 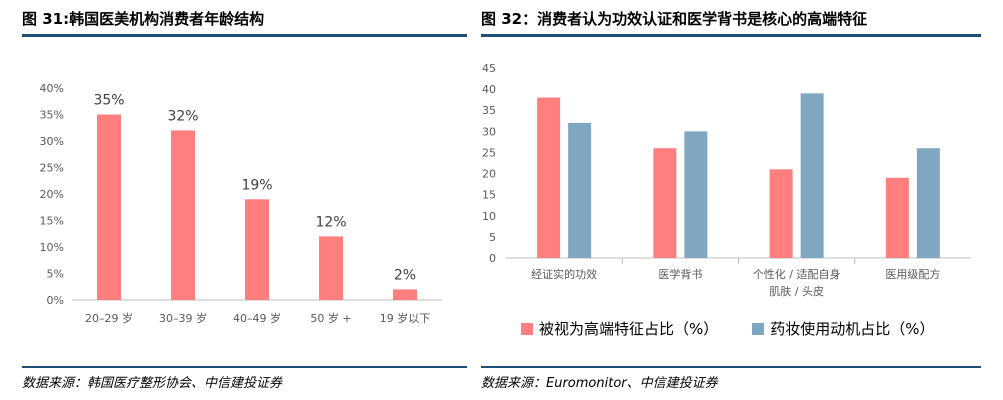 I want to click on y-tick-label: 0, so click(x=492, y=258).